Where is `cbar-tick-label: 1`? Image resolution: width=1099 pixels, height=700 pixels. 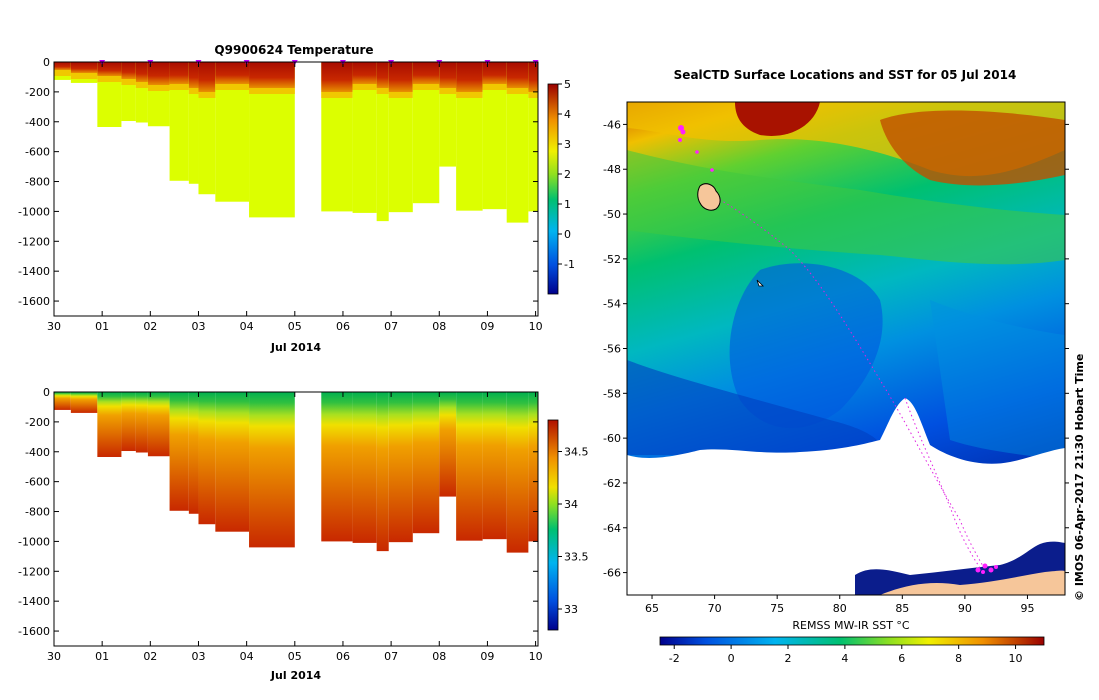
cbar-tick-label: 1 is located at coordinates (567, 204).